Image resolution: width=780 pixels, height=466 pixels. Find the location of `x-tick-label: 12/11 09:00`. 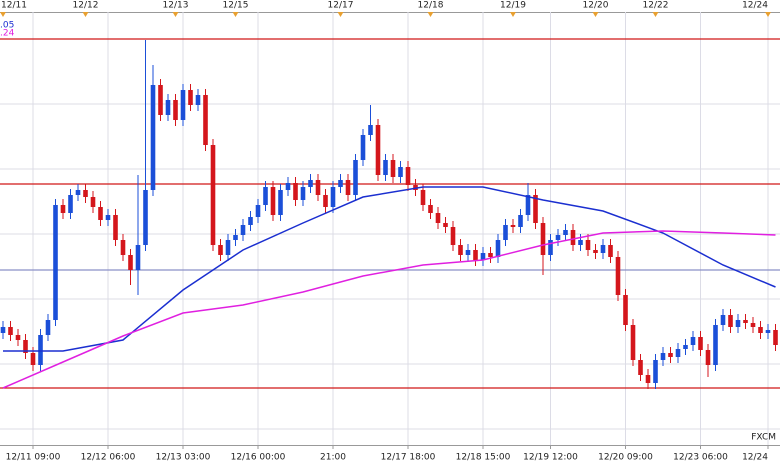

x-tick-label: 12/11 09:00 is located at coordinates (33, 458).